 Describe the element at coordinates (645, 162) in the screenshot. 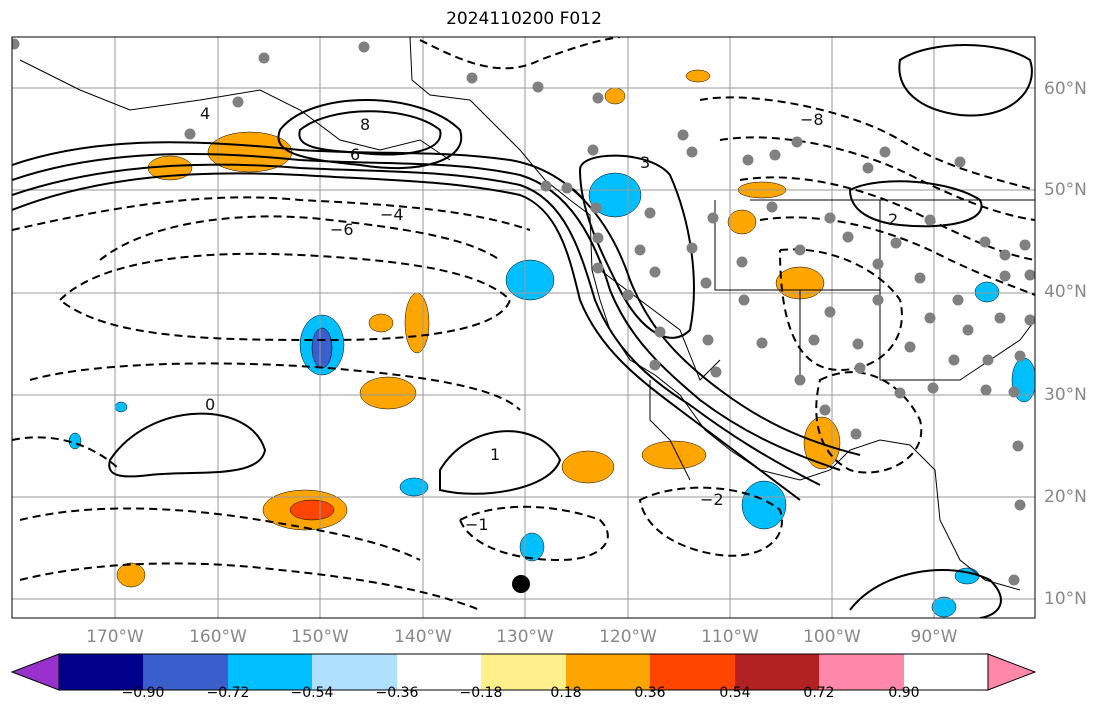

I see `contour-label: 3` at that location.